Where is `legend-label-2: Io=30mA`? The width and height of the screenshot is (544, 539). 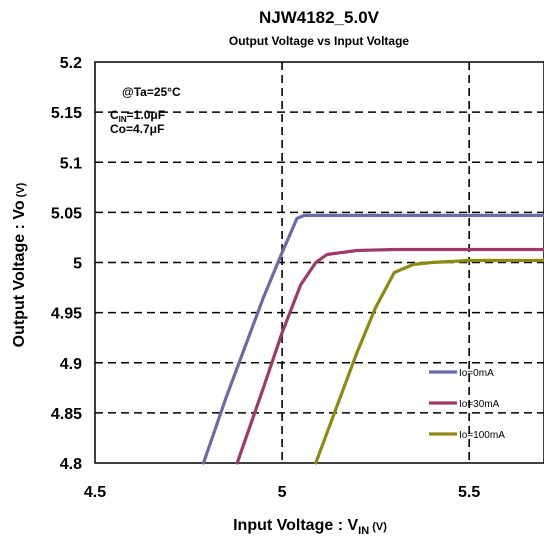
legend-label-2: Io=30mA is located at coordinates (479, 404).